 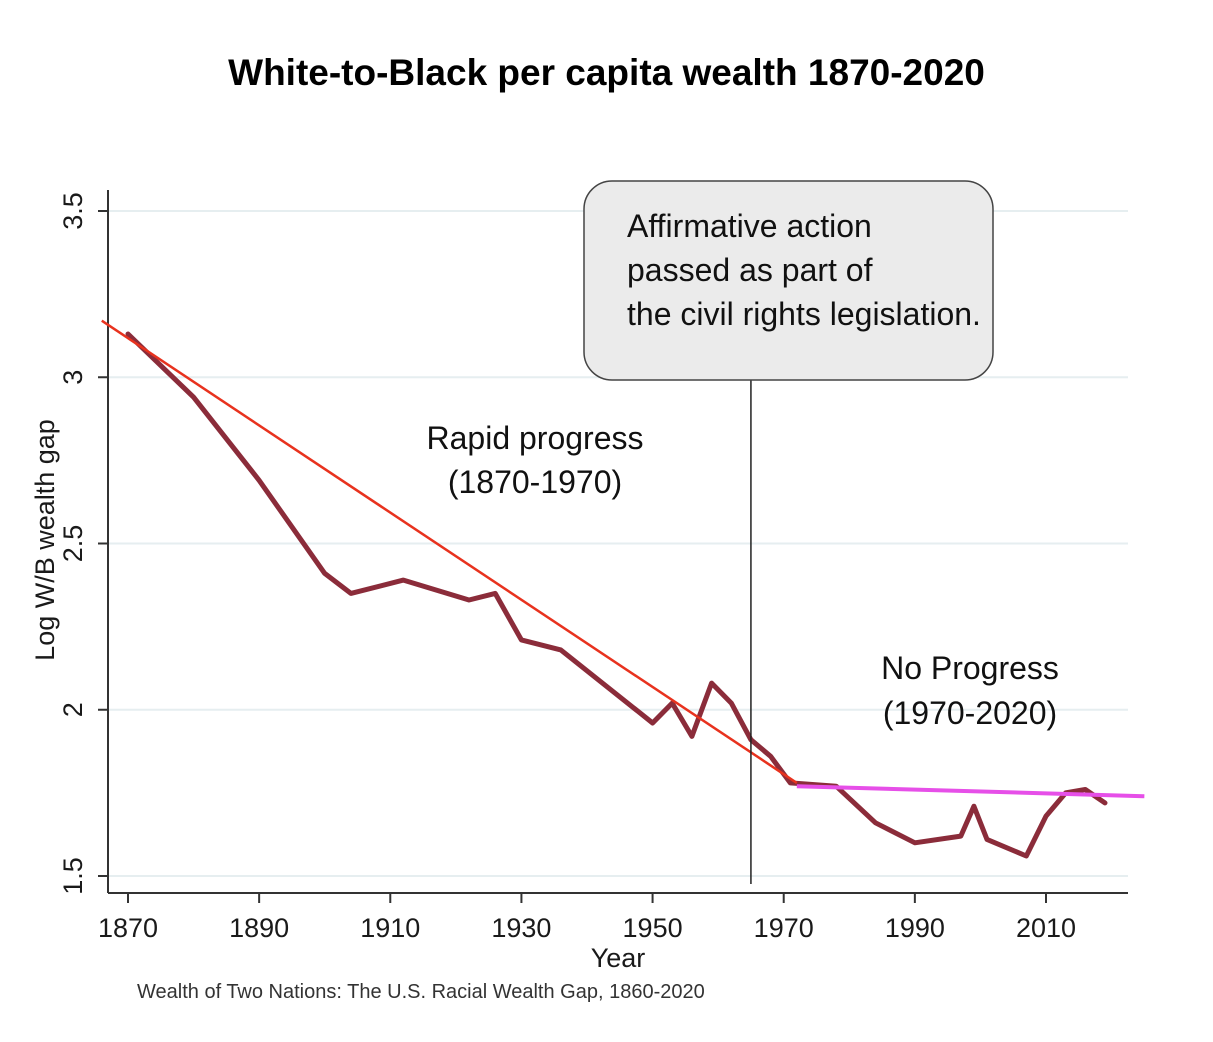 I want to click on y-tick-label-1: 2, so click(x=73, y=709).